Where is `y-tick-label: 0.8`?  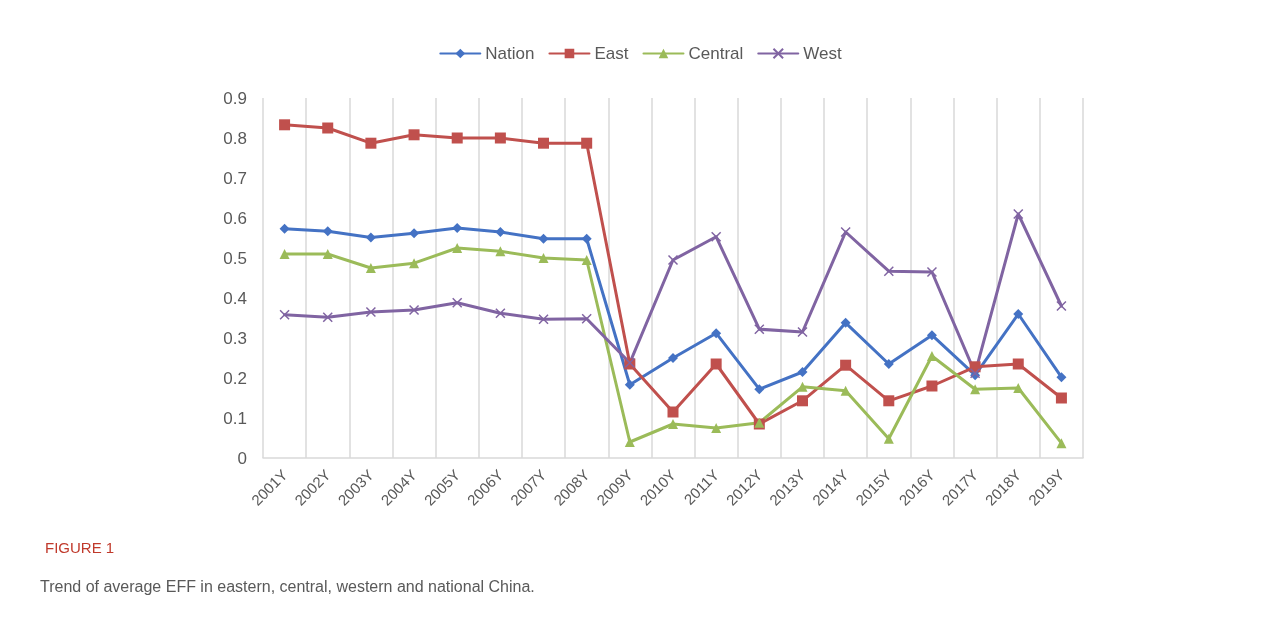 y-tick-label: 0.8 is located at coordinates (235, 138).